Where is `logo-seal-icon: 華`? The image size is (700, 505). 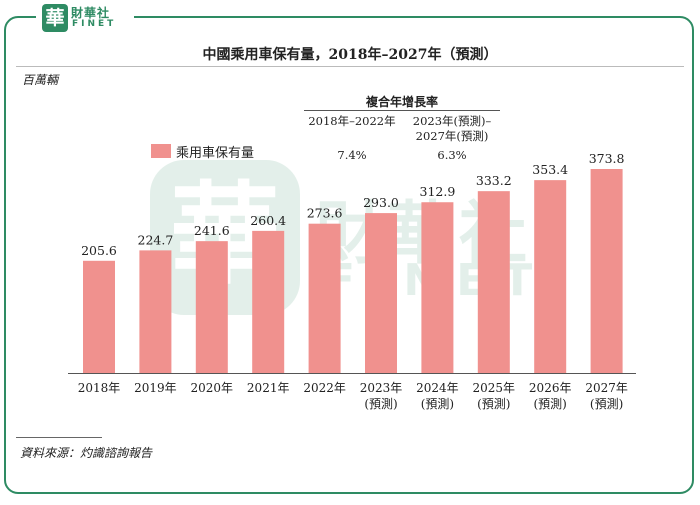 logo-seal-icon: 華 is located at coordinates (55, 18).